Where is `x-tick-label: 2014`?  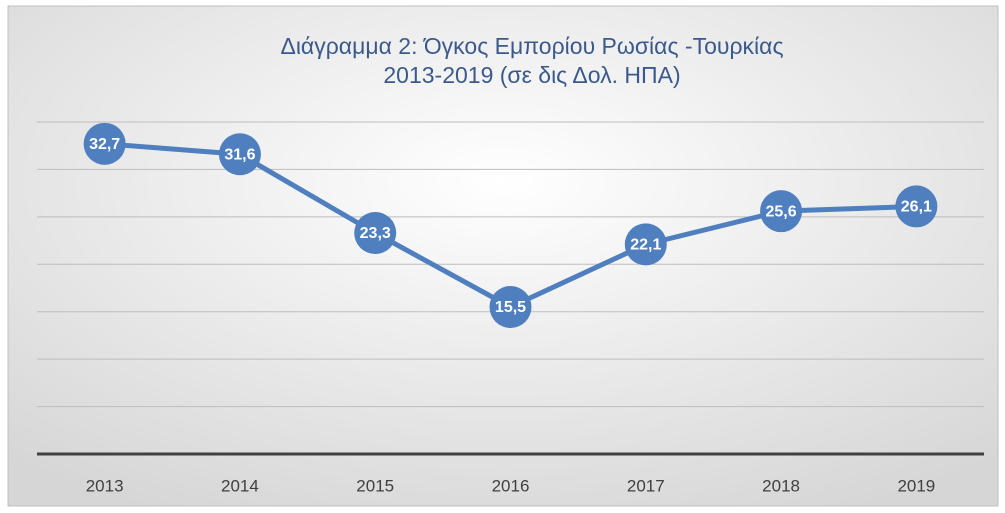
x-tick-label: 2014 is located at coordinates (240, 485).